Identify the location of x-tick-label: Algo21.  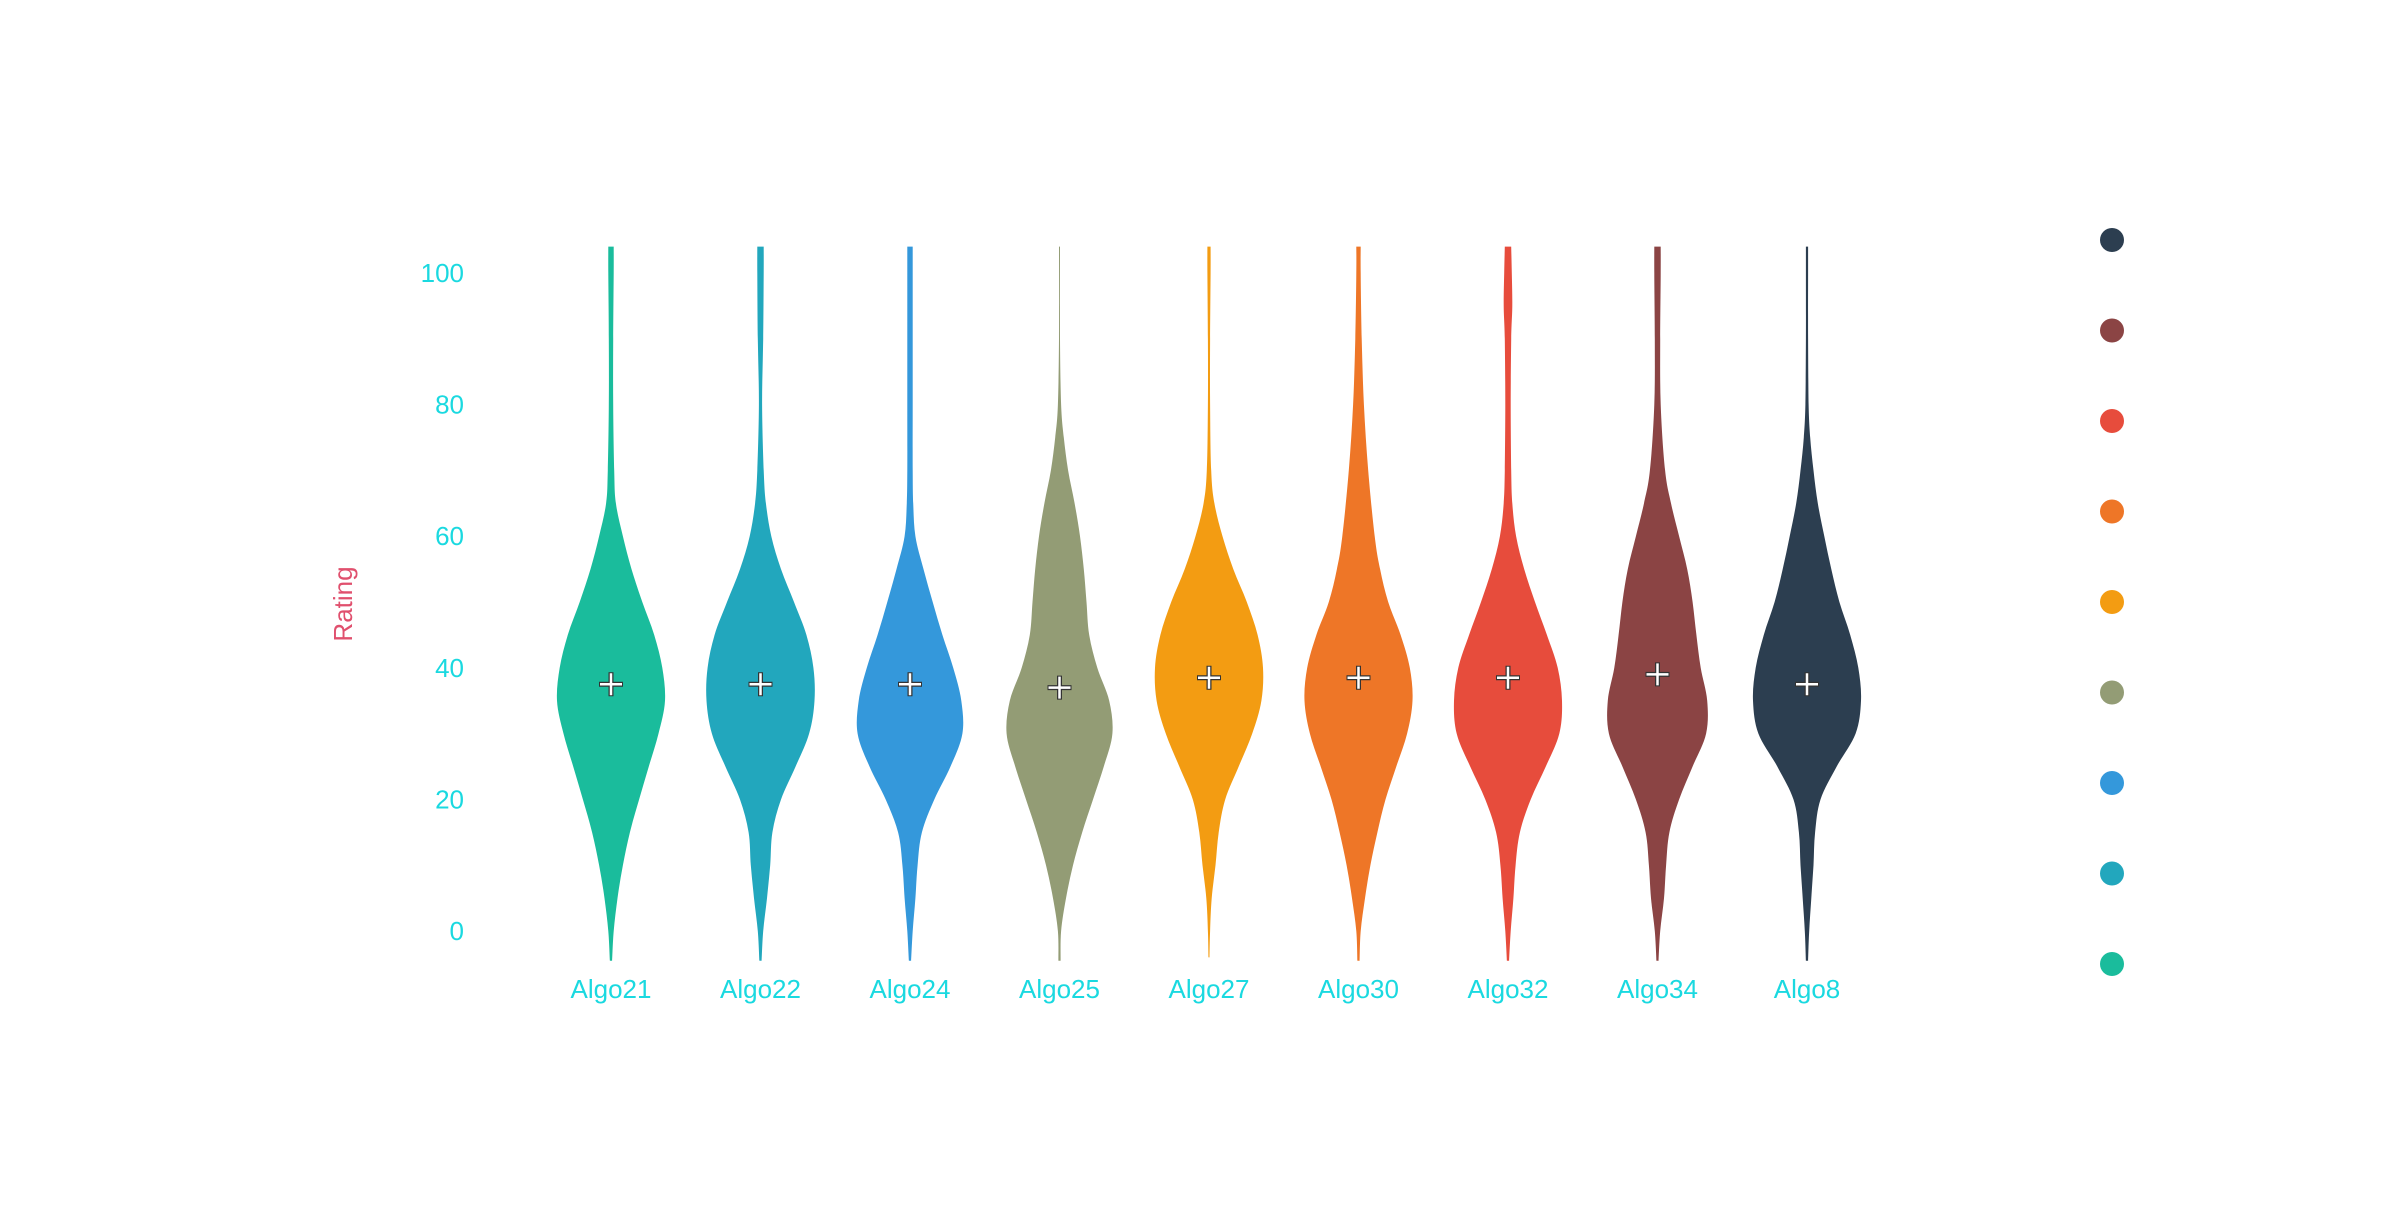
(611, 989).